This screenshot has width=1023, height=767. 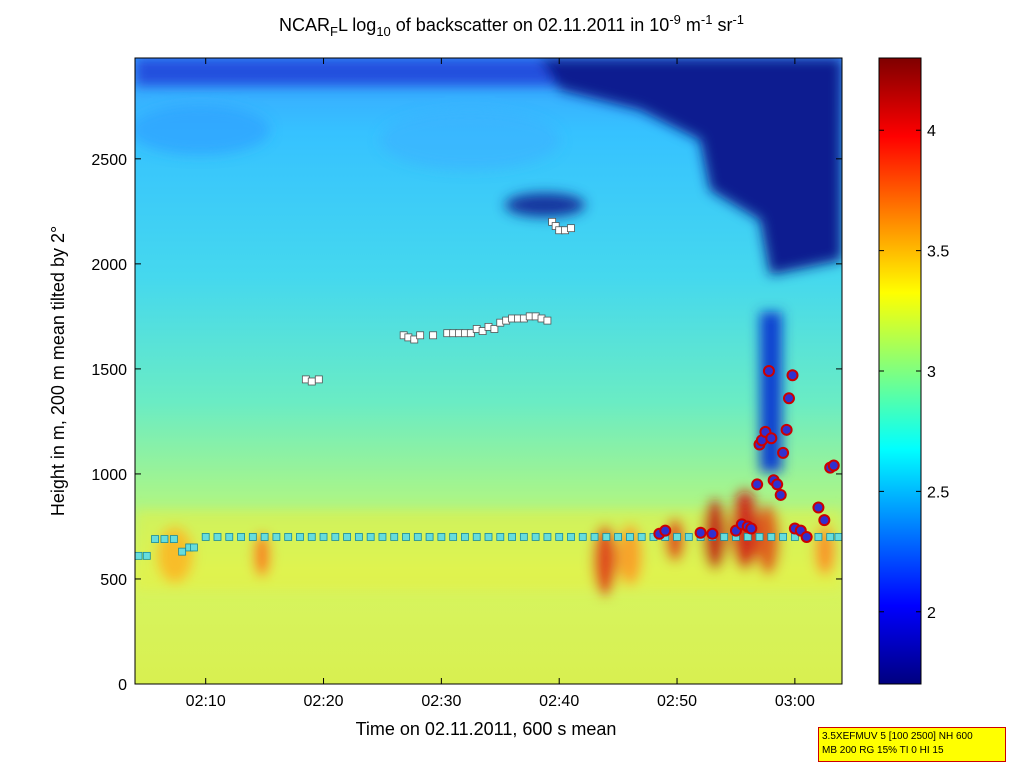 What do you see at coordinates (109, 160) in the screenshot?
I see `y-tick-label: 2500` at bounding box center [109, 160].